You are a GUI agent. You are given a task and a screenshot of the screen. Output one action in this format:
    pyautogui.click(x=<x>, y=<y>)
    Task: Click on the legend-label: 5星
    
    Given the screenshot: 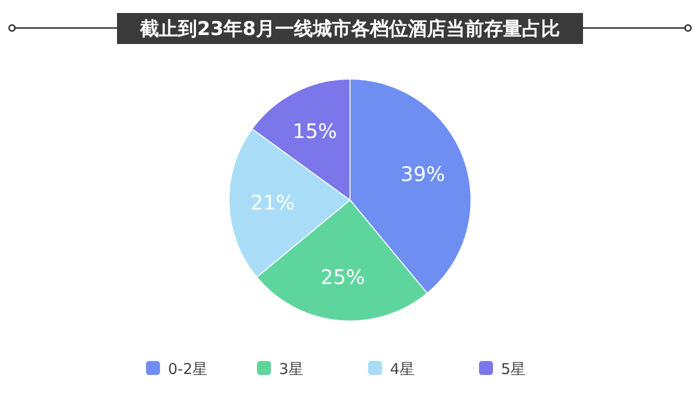 What is the action you would take?
    pyautogui.click(x=513, y=369)
    